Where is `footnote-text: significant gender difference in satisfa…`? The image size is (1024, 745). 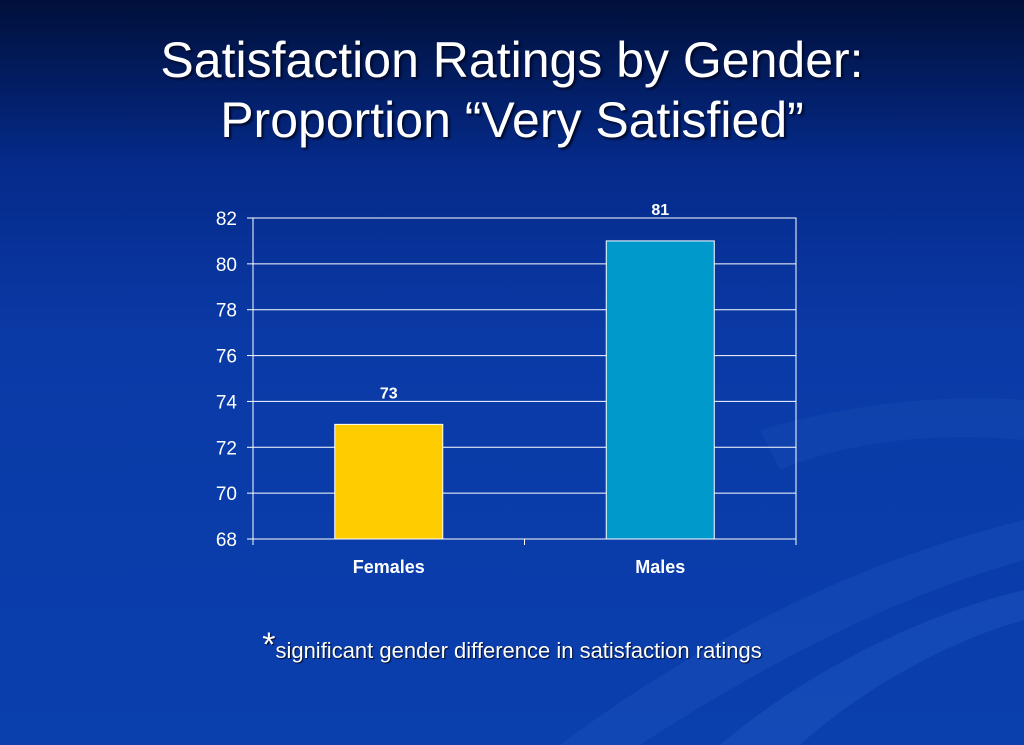
footnote-text: significant gender difference in satisfa… is located at coordinates (518, 650).